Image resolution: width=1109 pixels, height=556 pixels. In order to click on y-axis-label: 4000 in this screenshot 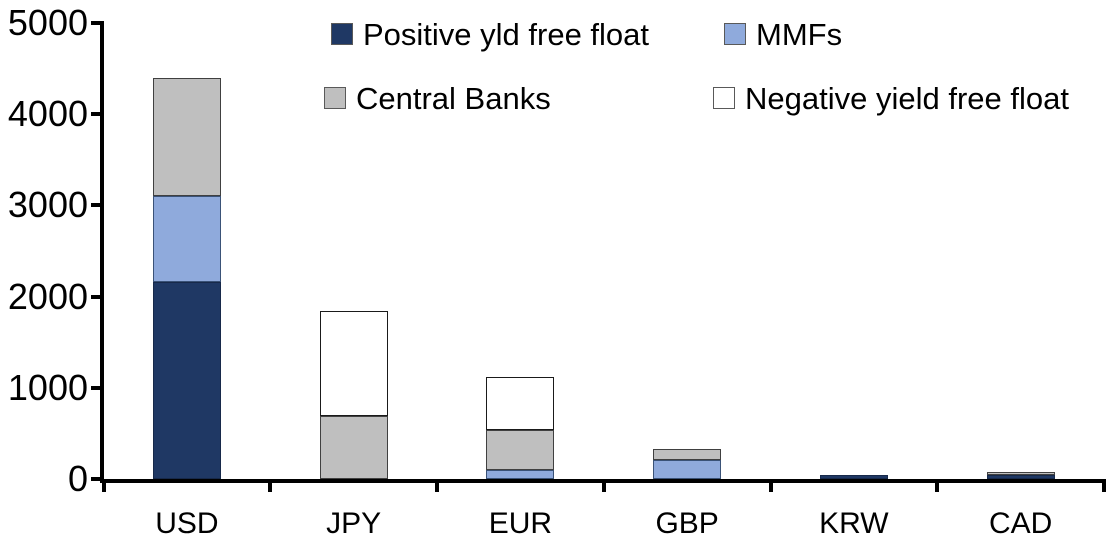, I will do `click(47, 114)`.